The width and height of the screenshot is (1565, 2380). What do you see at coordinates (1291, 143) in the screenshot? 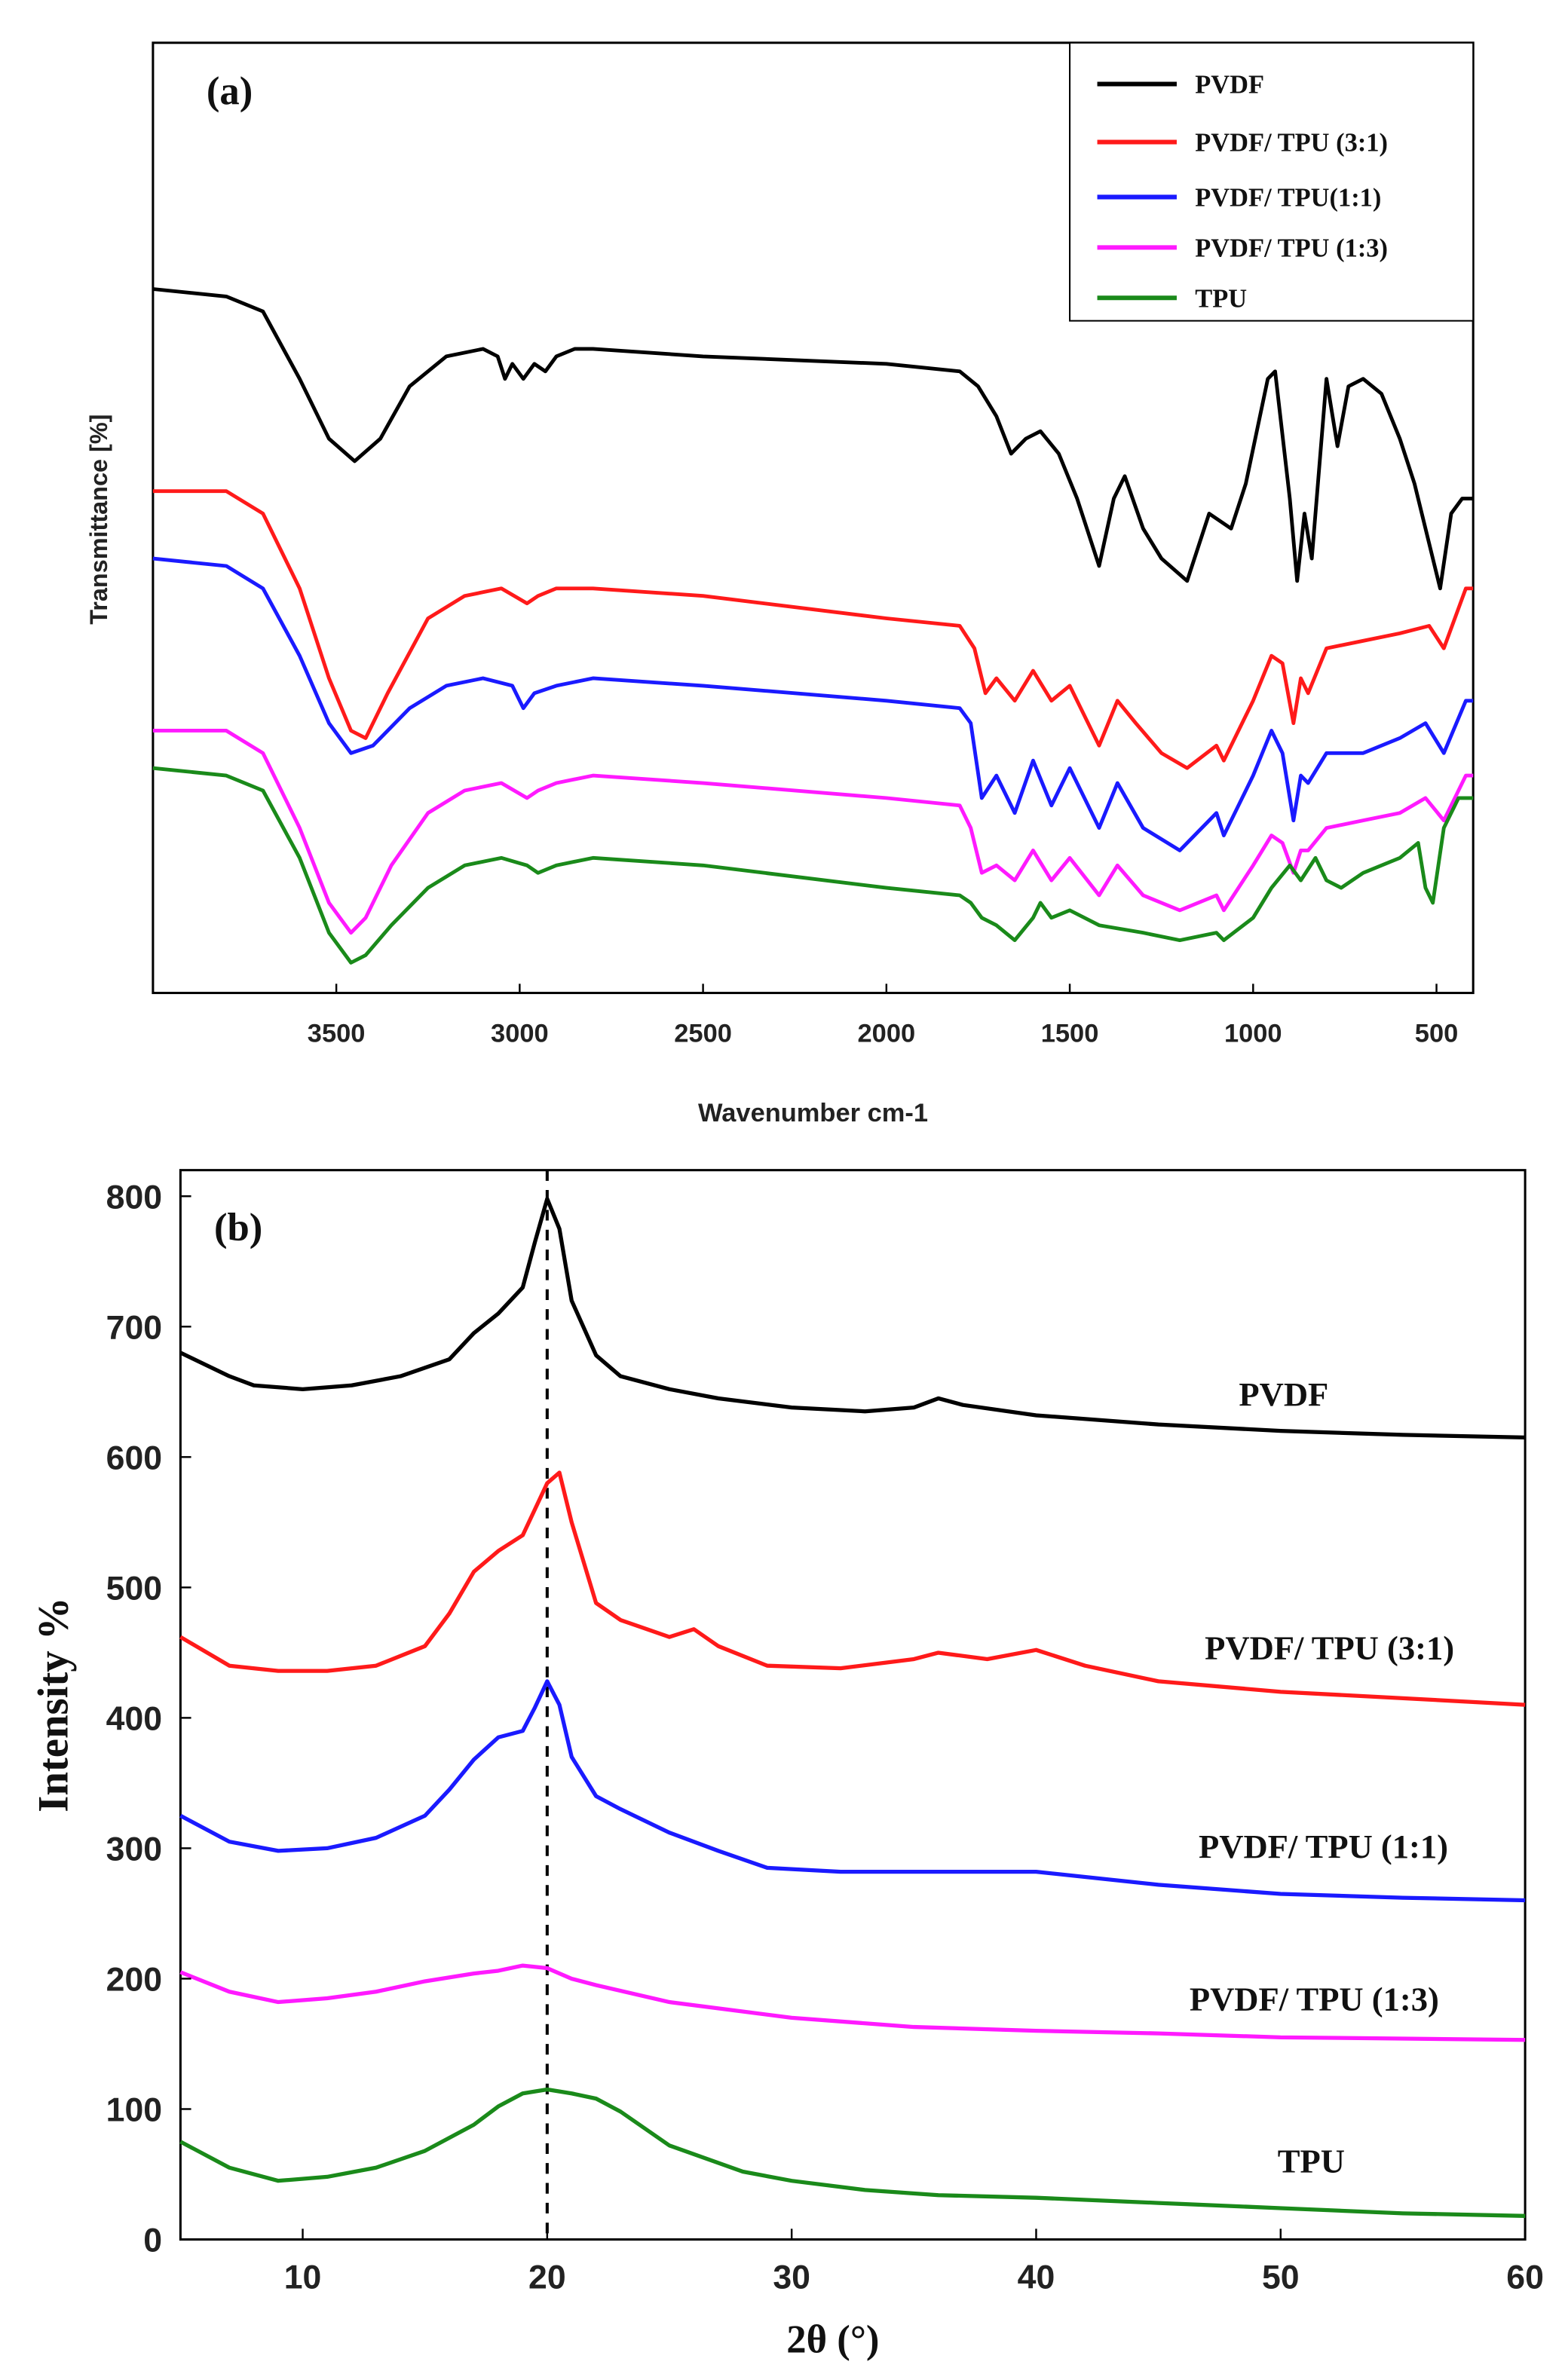
I see `legend-label-pvdf-tpu-3-1: PVDF/ TPU (3:1)` at bounding box center [1291, 143].